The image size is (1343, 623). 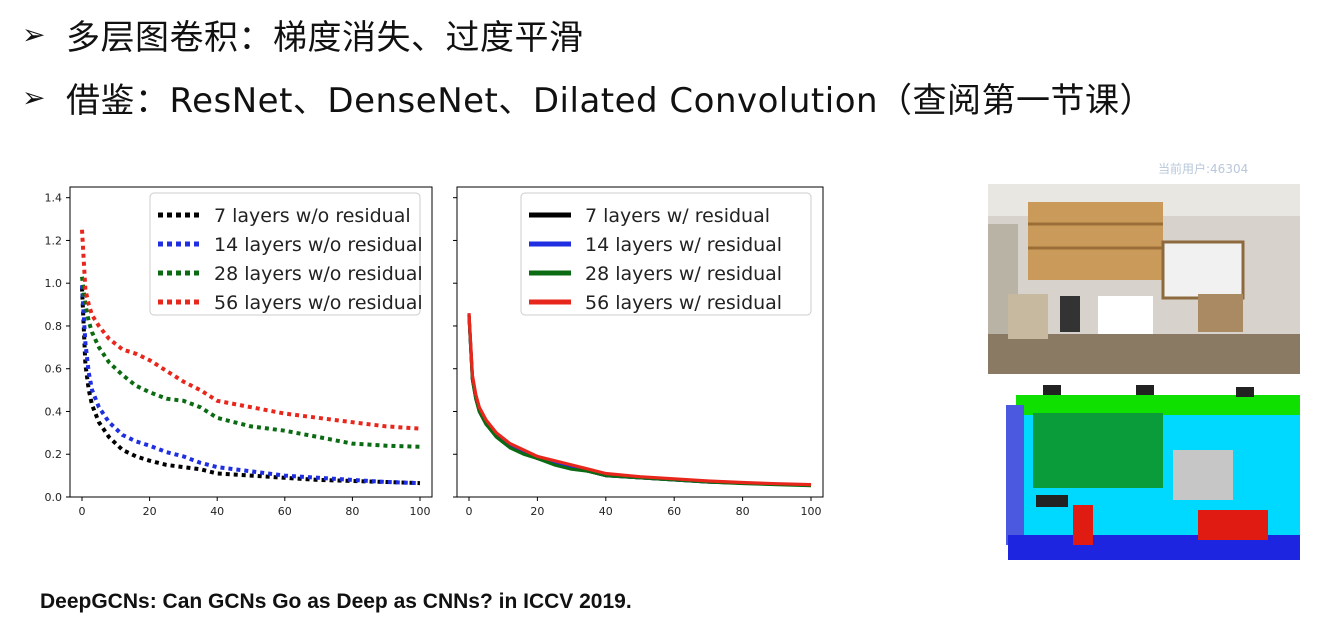 I want to click on bullet-text: 多层图卷积：梯度消失、过度平滑, so click(x=325, y=38).